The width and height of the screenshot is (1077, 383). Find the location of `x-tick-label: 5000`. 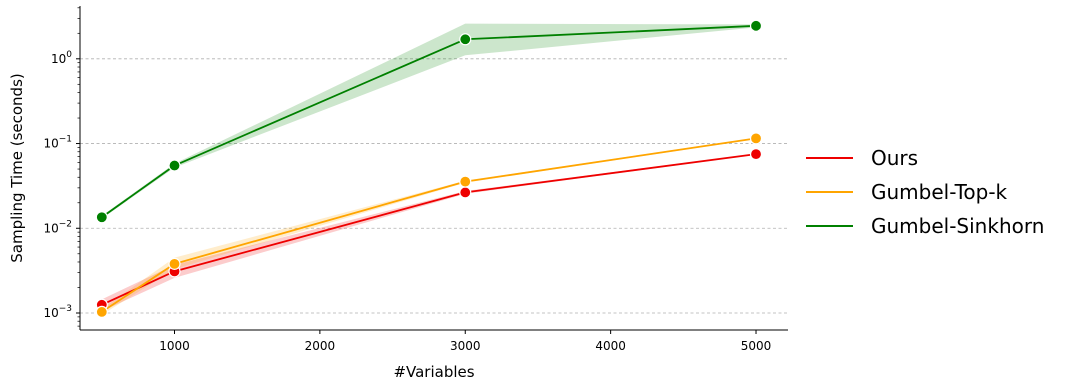

x-tick-label: 5000 is located at coordinates (756, 346).